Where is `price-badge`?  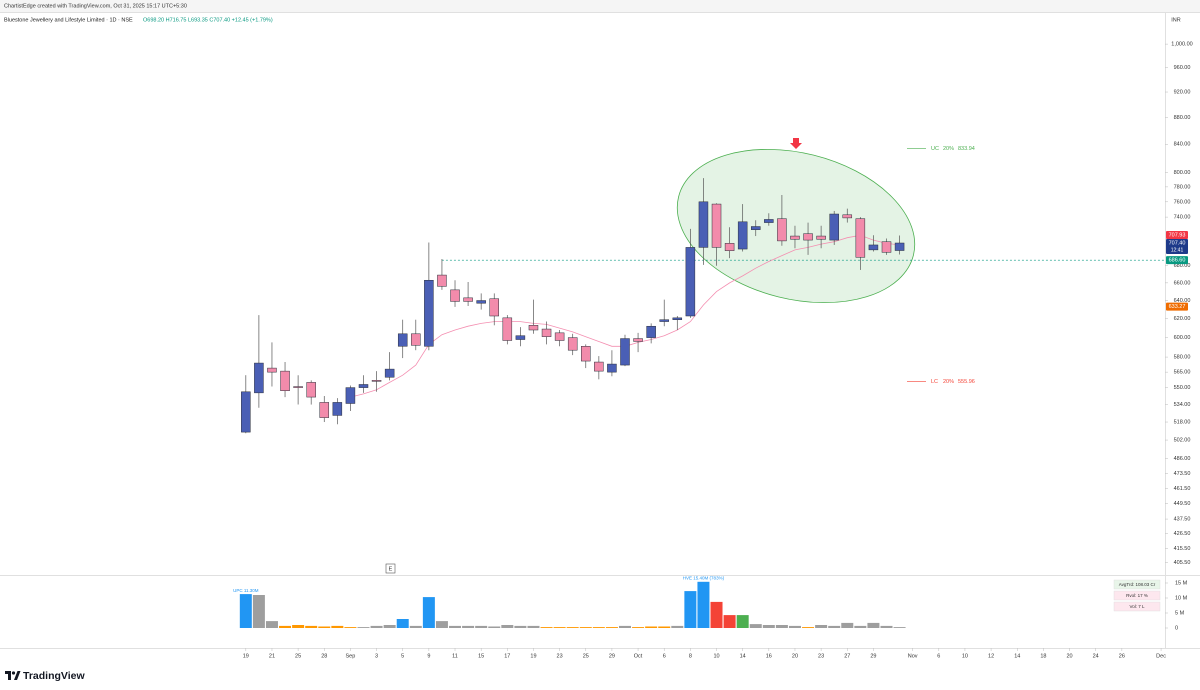 price-badge is located at coordinates (1177, 306).